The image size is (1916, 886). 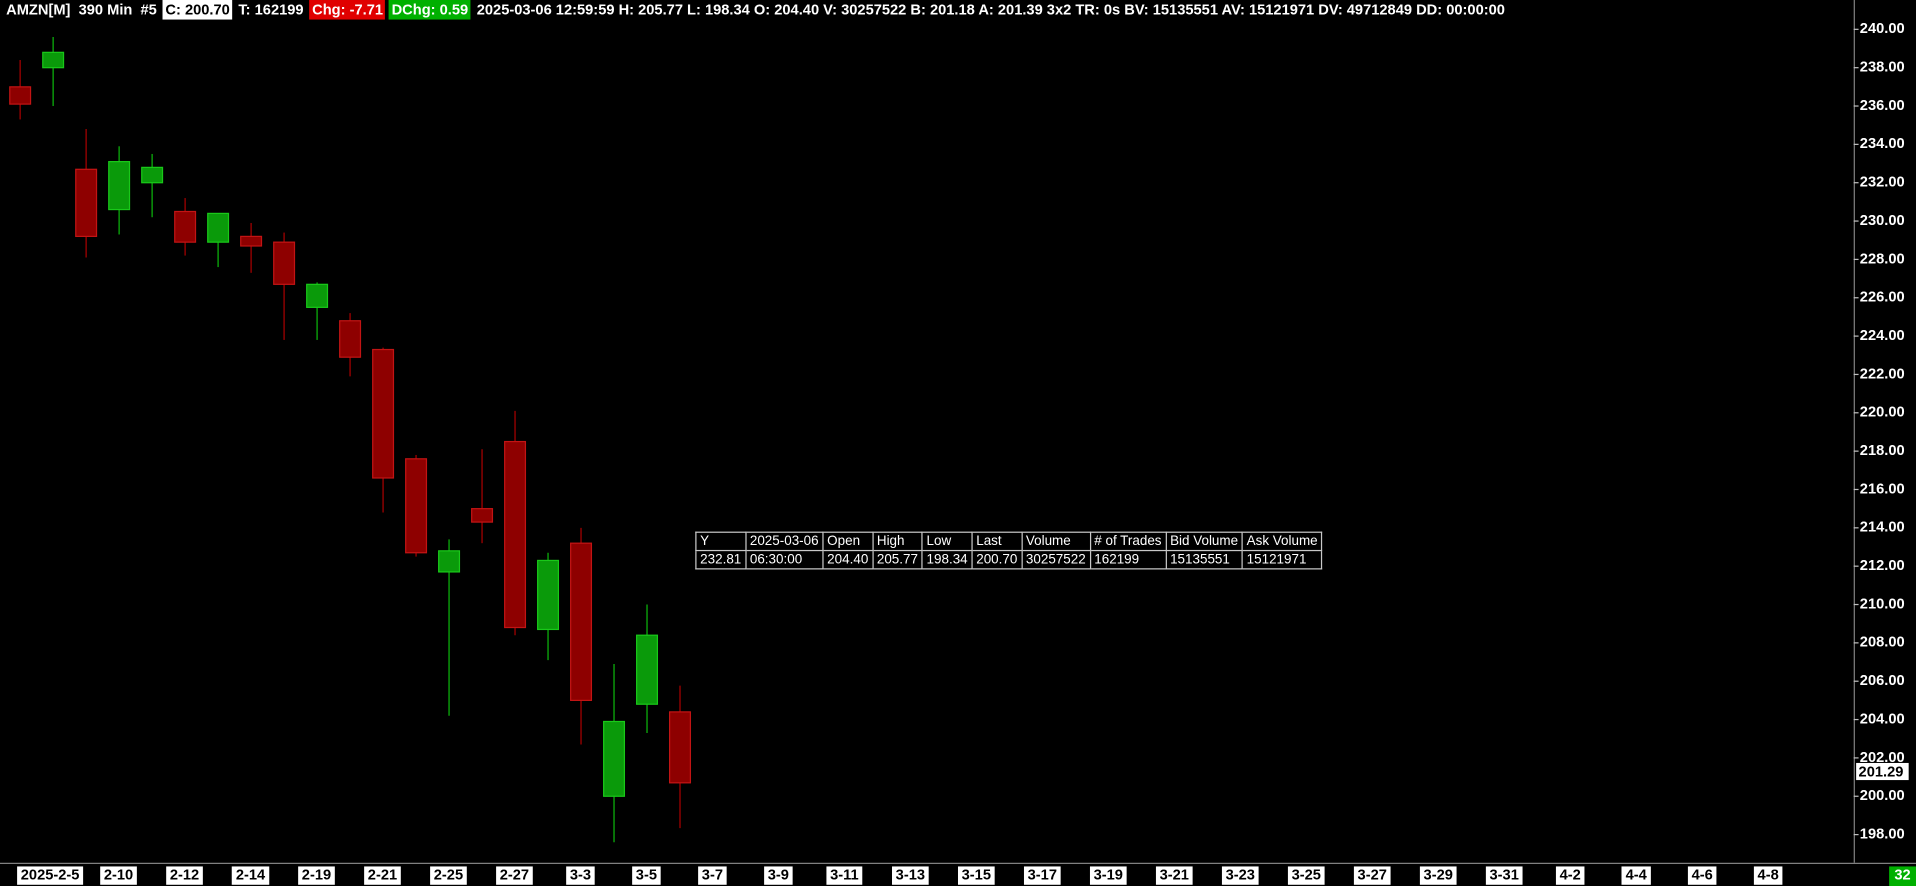 I want to click on x-tick-label: 2-27, so click(x=514, y=875).